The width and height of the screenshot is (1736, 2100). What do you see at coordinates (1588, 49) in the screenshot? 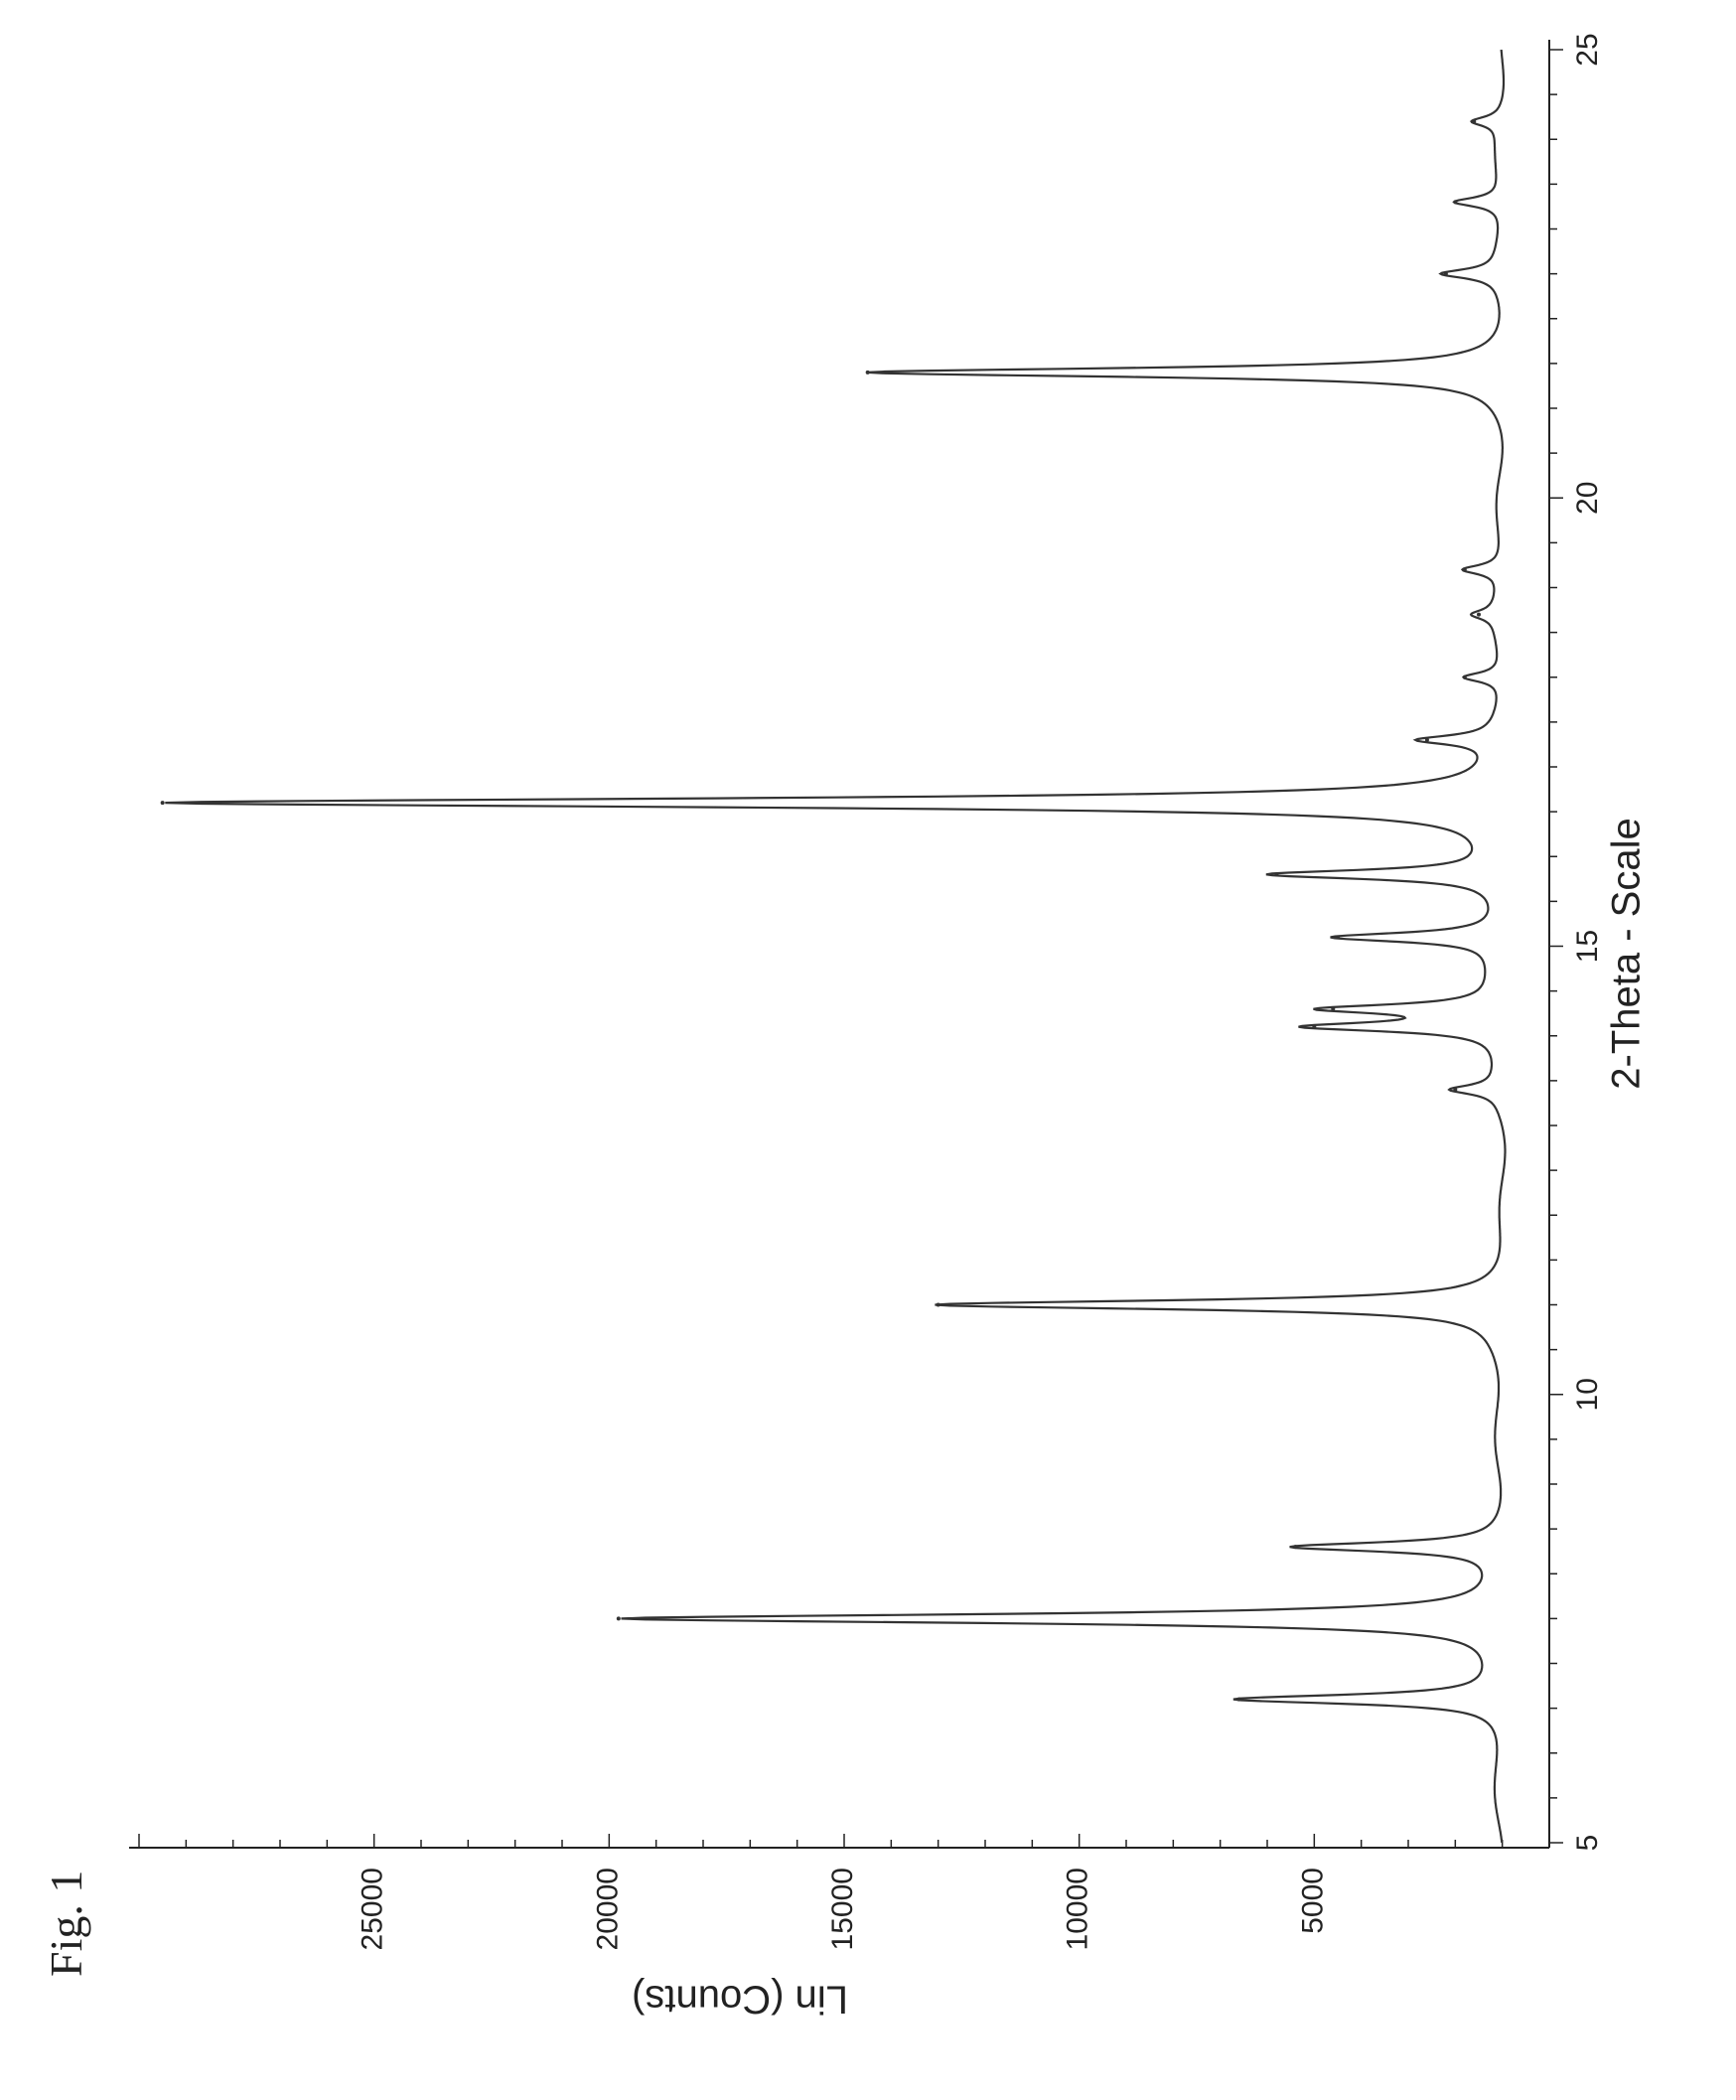
I see `theta-tick-label: 25` at bounding box center [1588, 49].